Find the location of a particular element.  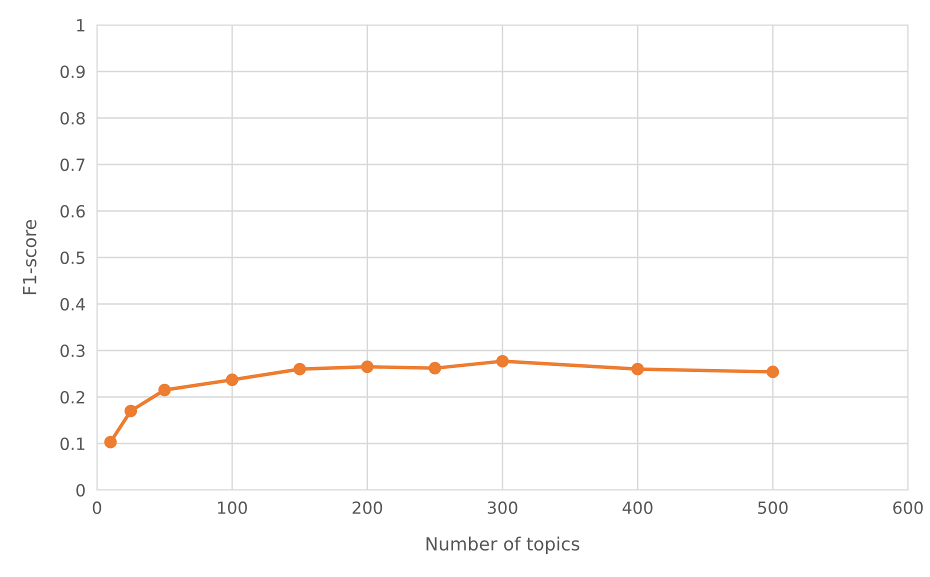

y-tick-label: 0.7 is located at coordinates (72, 165).